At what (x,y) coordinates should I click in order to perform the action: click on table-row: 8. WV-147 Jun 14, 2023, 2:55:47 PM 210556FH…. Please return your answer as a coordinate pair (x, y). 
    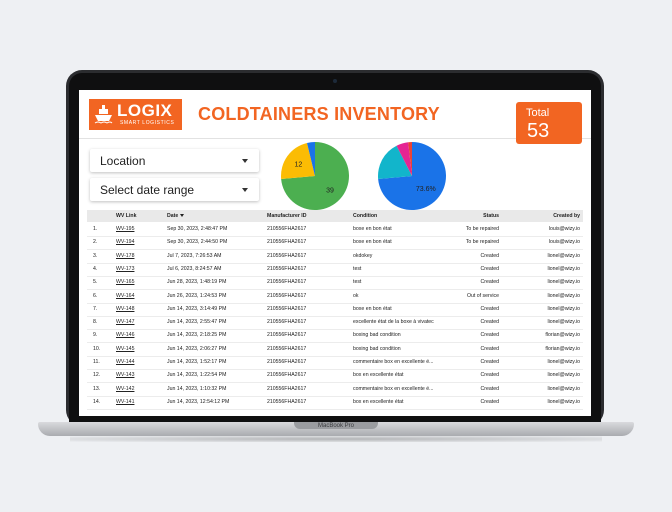
    Looking at the image, I should click on (335, 323).